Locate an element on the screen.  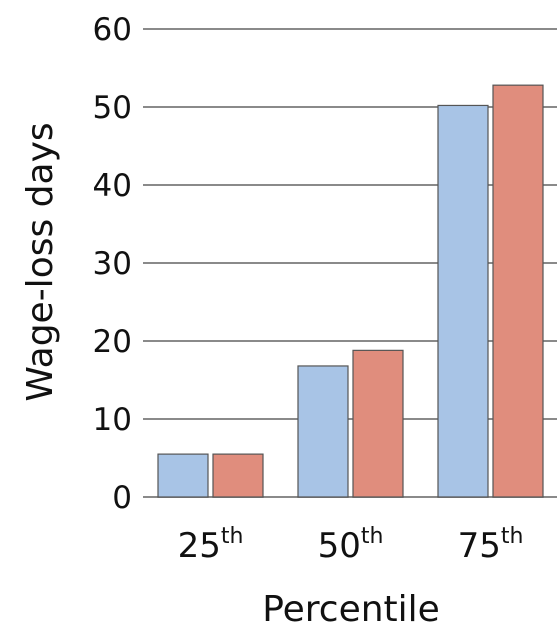
bar-series2-75th is located at coordinates (518, 291).